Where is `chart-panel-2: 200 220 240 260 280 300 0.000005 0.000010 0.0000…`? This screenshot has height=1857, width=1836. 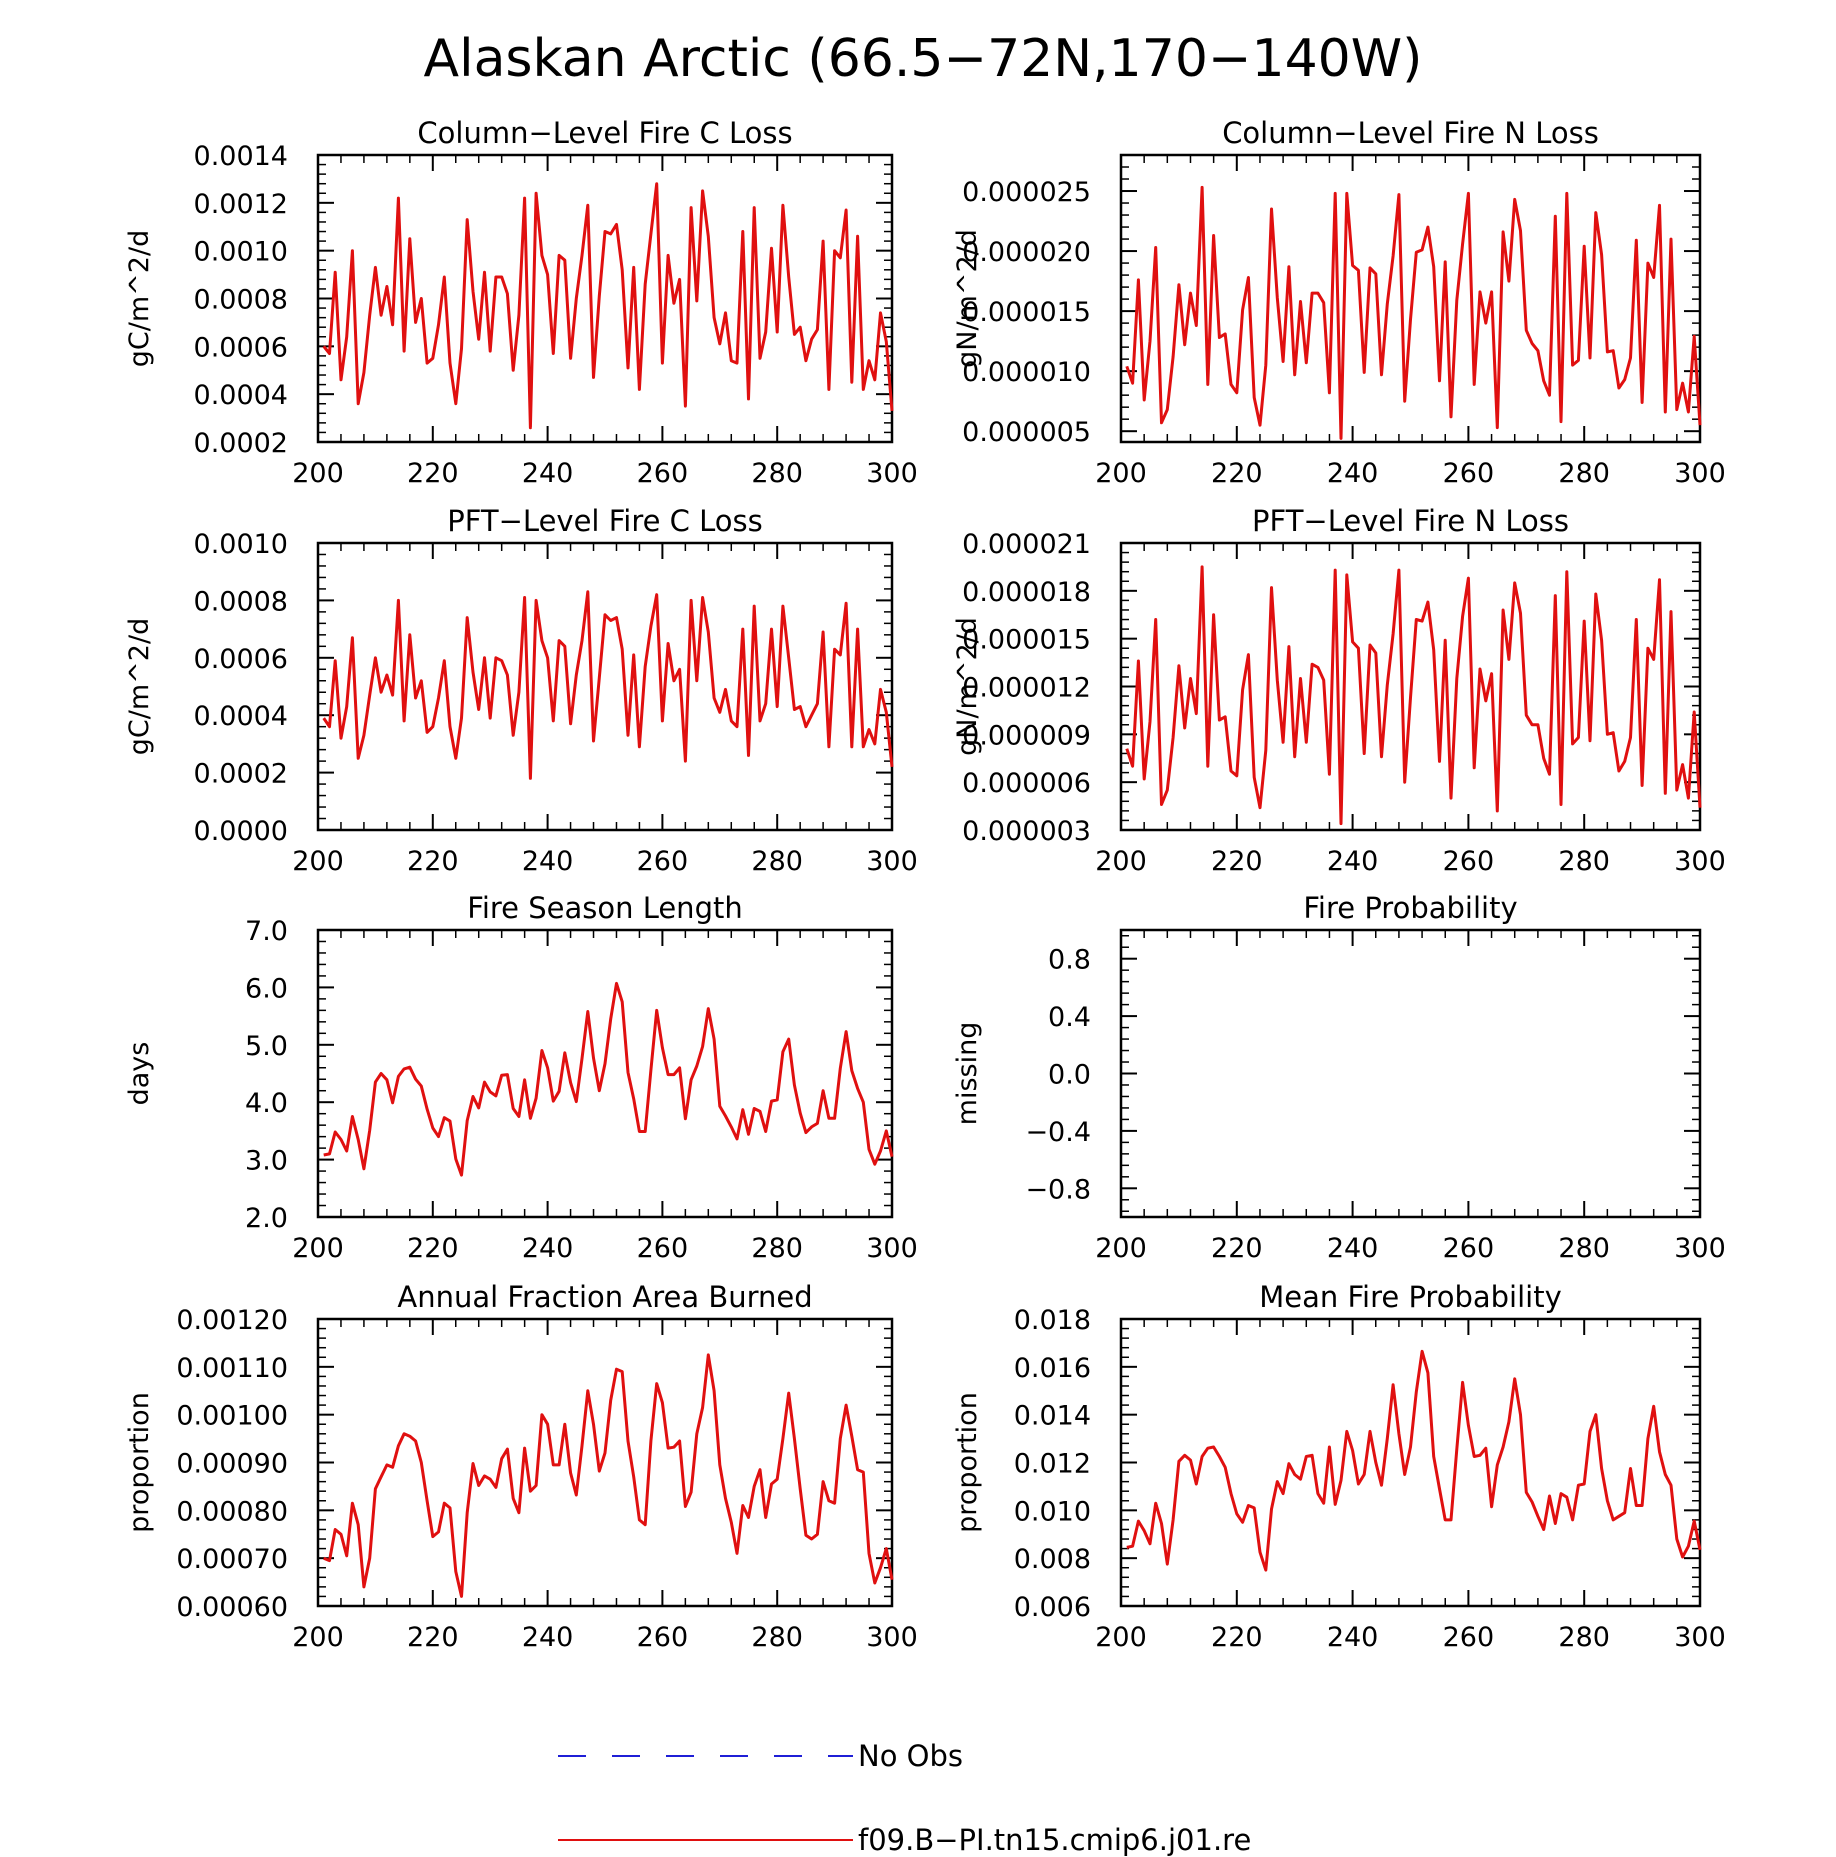 chart-panel-2: 200 220 240 260 280 300 0.000005 0.000010 0.0000… is located at coordinates (1339, 302).